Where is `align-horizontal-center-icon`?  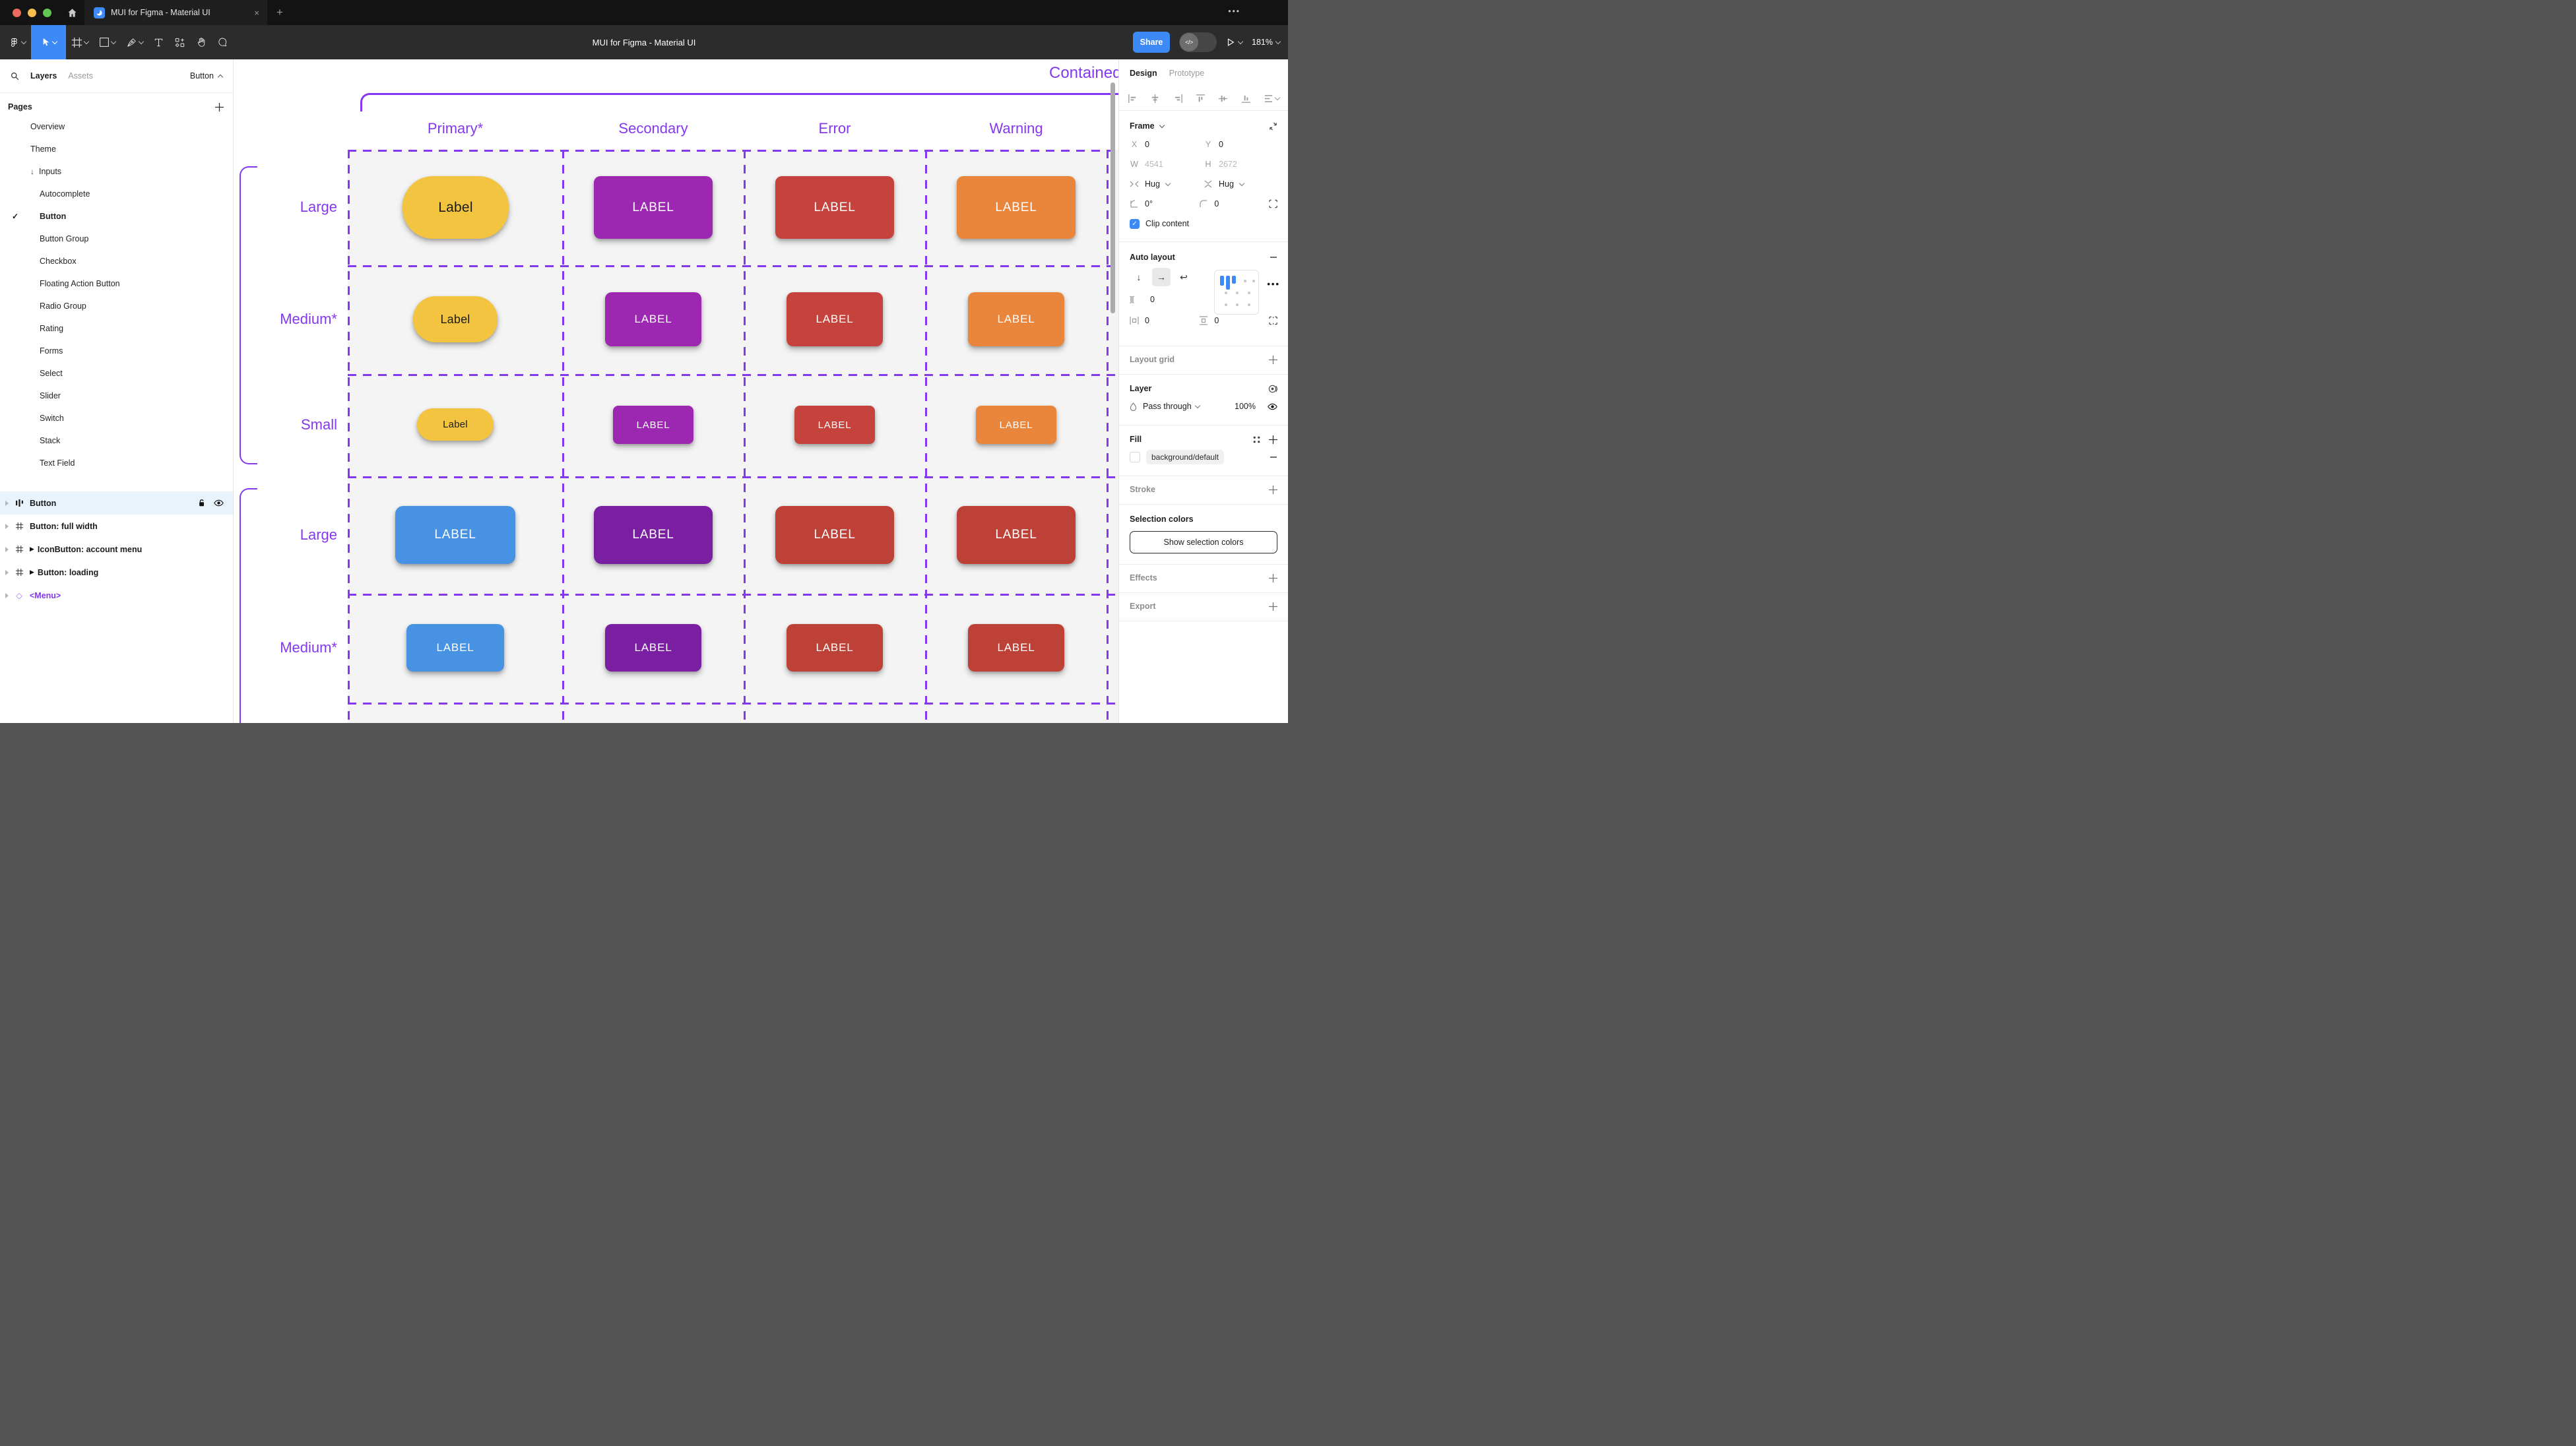 align-horizontal-center-icon is located at coordinates (1155, 99).